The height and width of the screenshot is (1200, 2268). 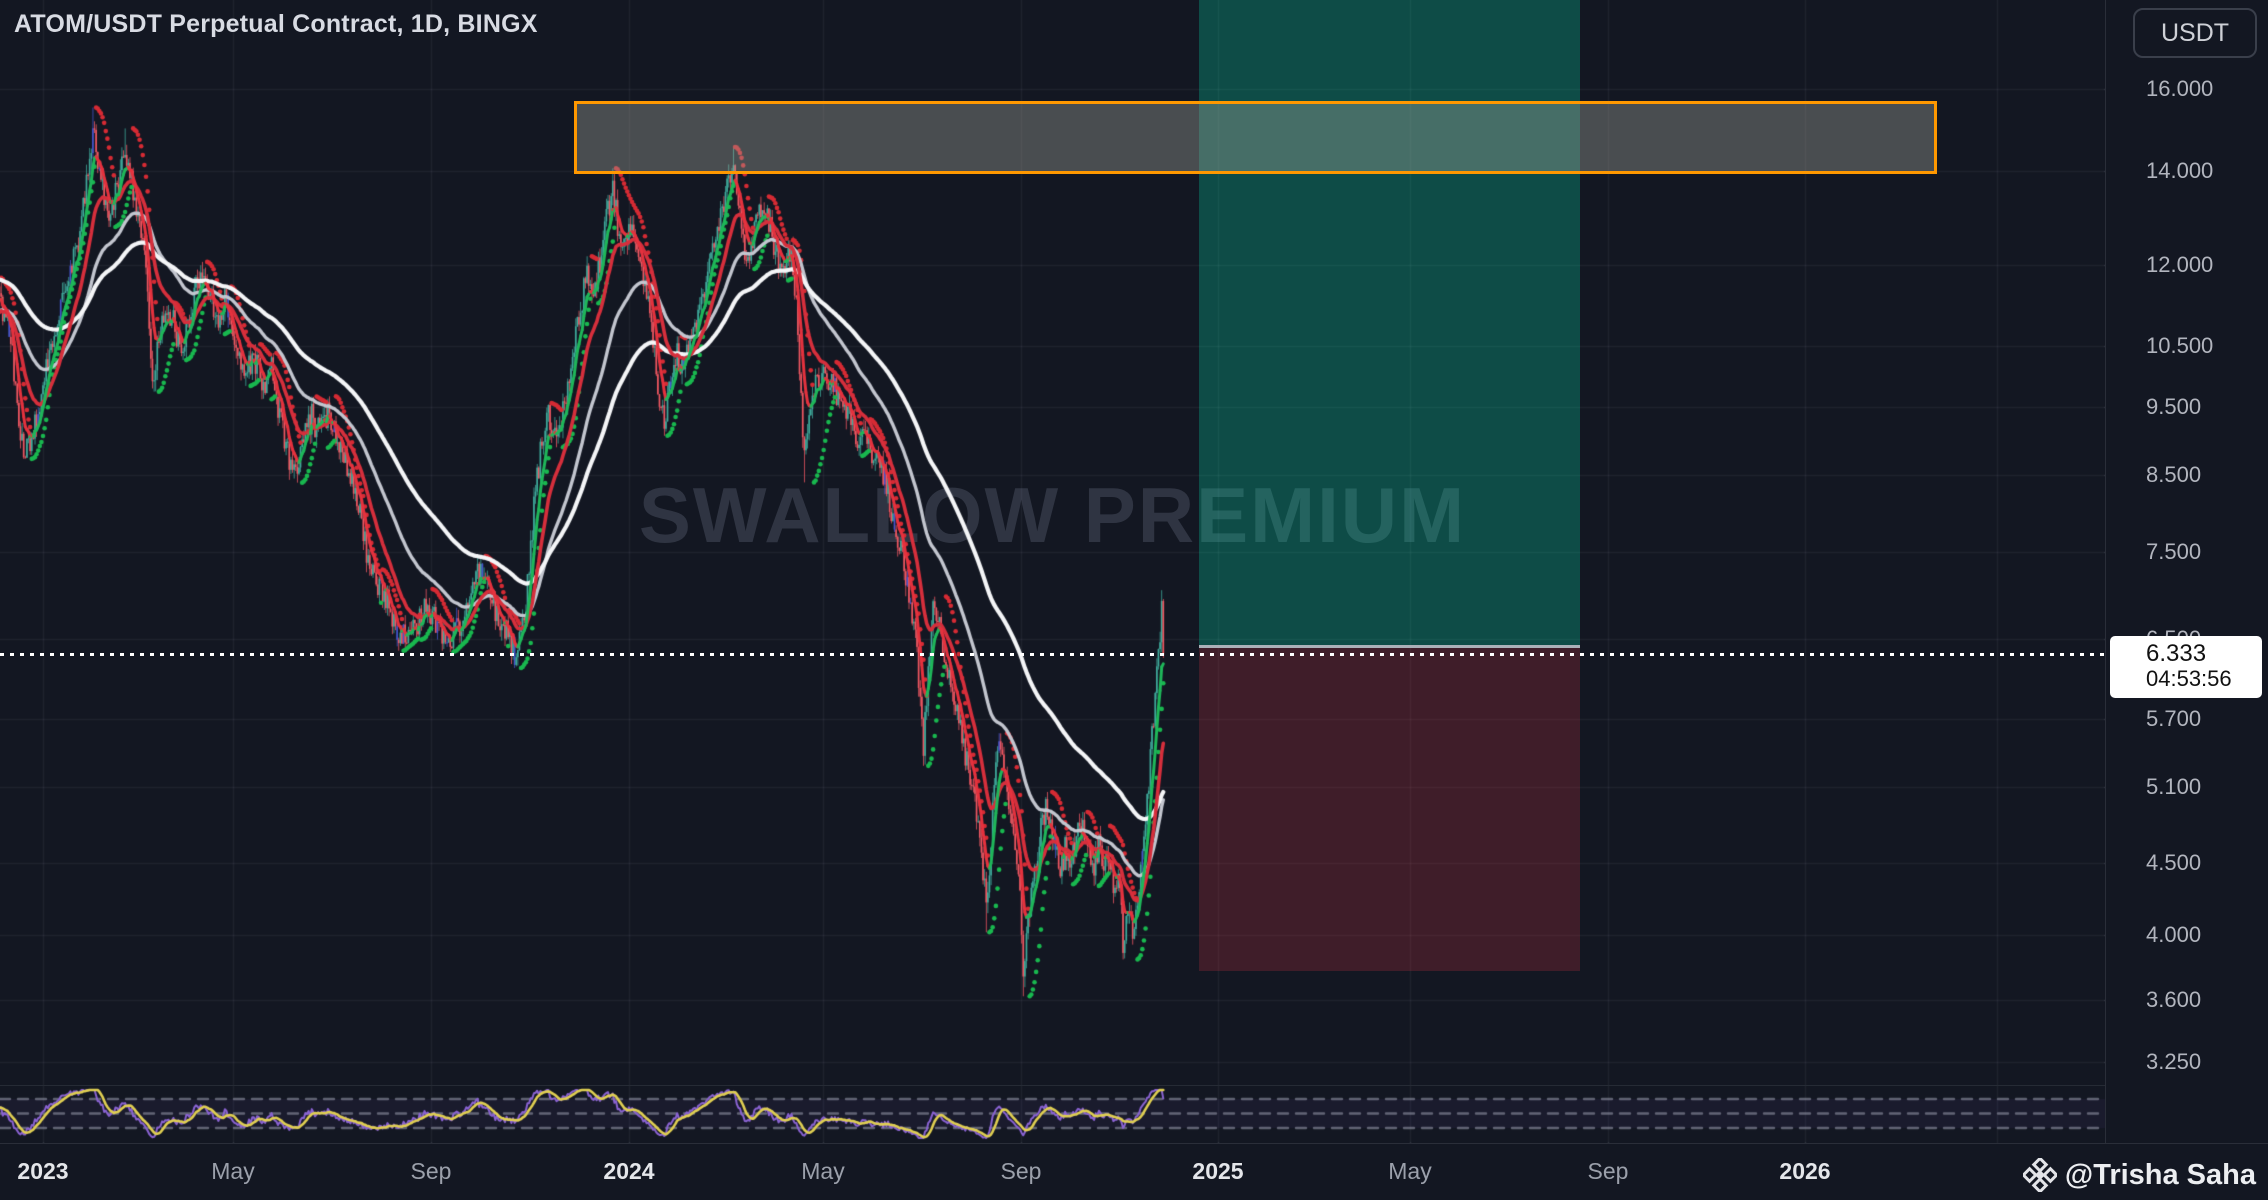 What do you see at coordinates (2189, 679) in the screenshot?
I see `bar-countdown: 04:53:56` at bounding box center [2189, 679].